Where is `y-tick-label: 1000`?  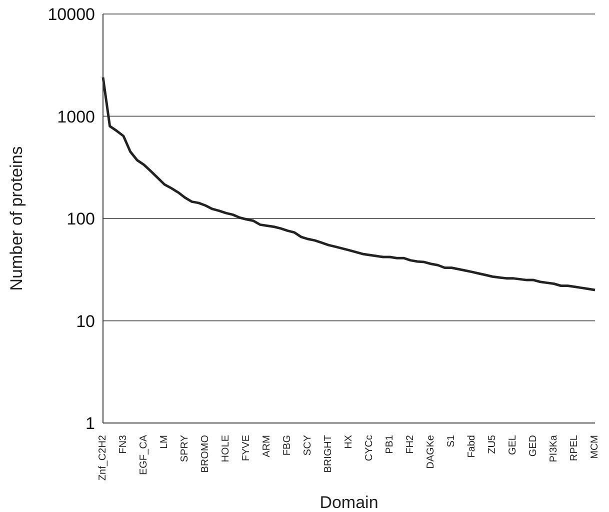
y-tick-label: 1000 is located at coordinates (76, 116).